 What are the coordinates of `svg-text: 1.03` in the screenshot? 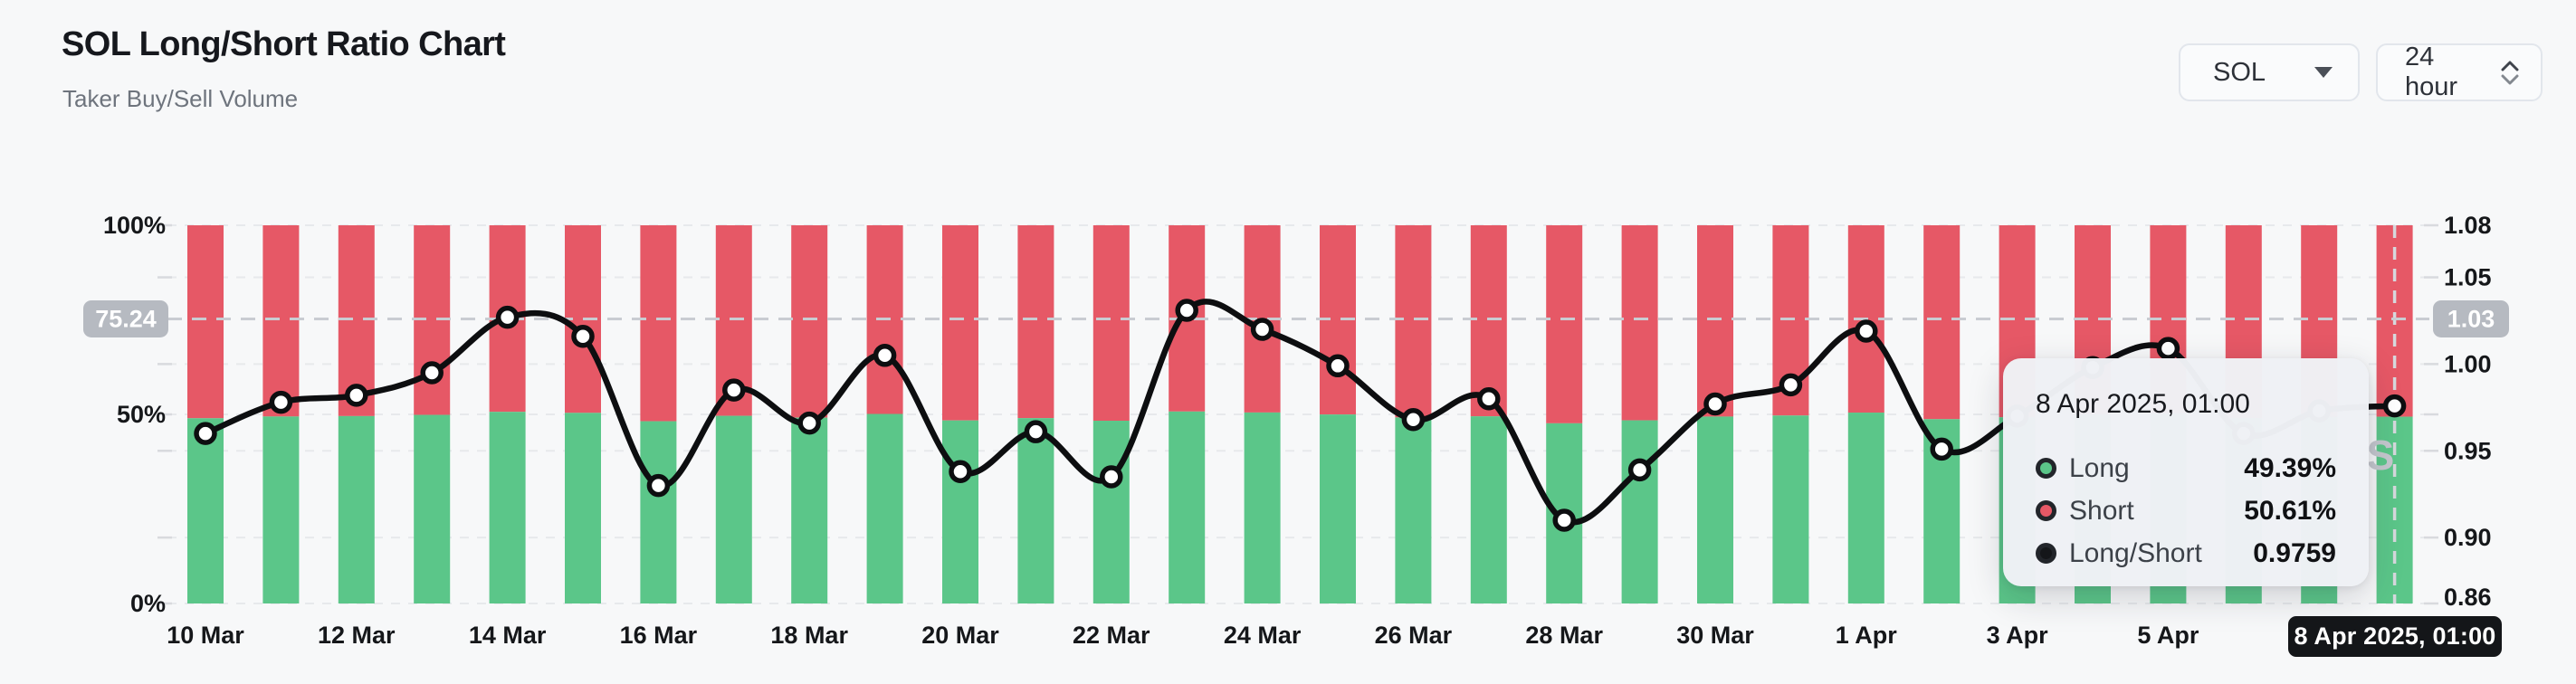 It's located at (2471, 318).